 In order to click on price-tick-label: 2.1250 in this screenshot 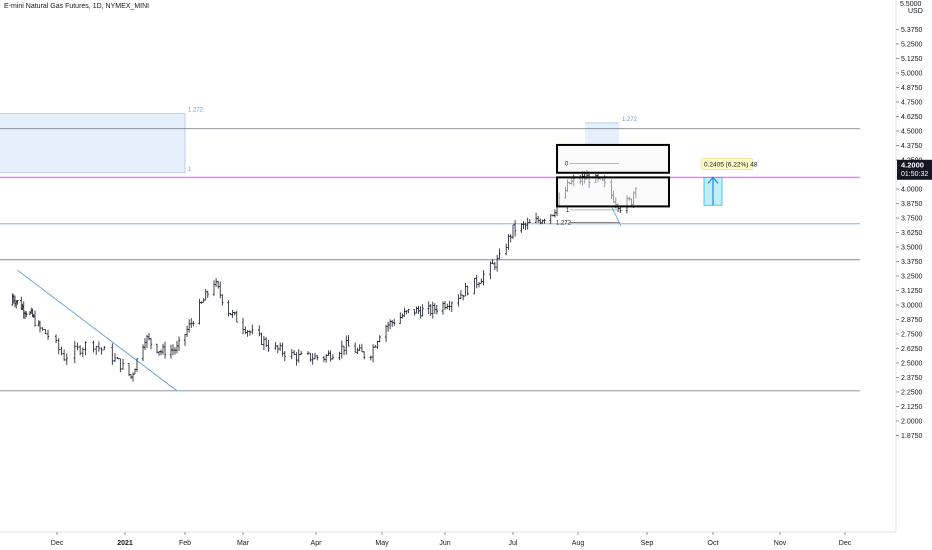, I will do `click(912, 407)`.